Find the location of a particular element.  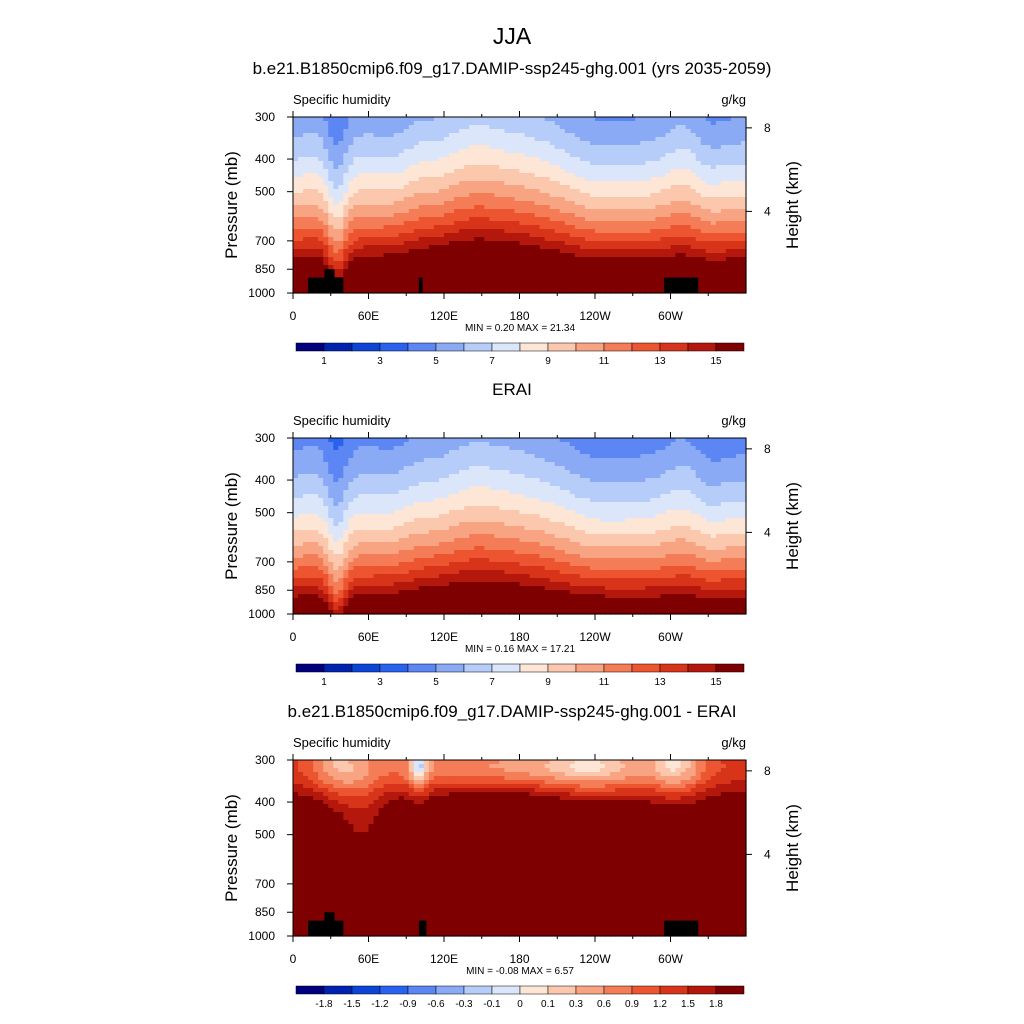

colorbar-label: 1 is located at coordinates (324, 361).